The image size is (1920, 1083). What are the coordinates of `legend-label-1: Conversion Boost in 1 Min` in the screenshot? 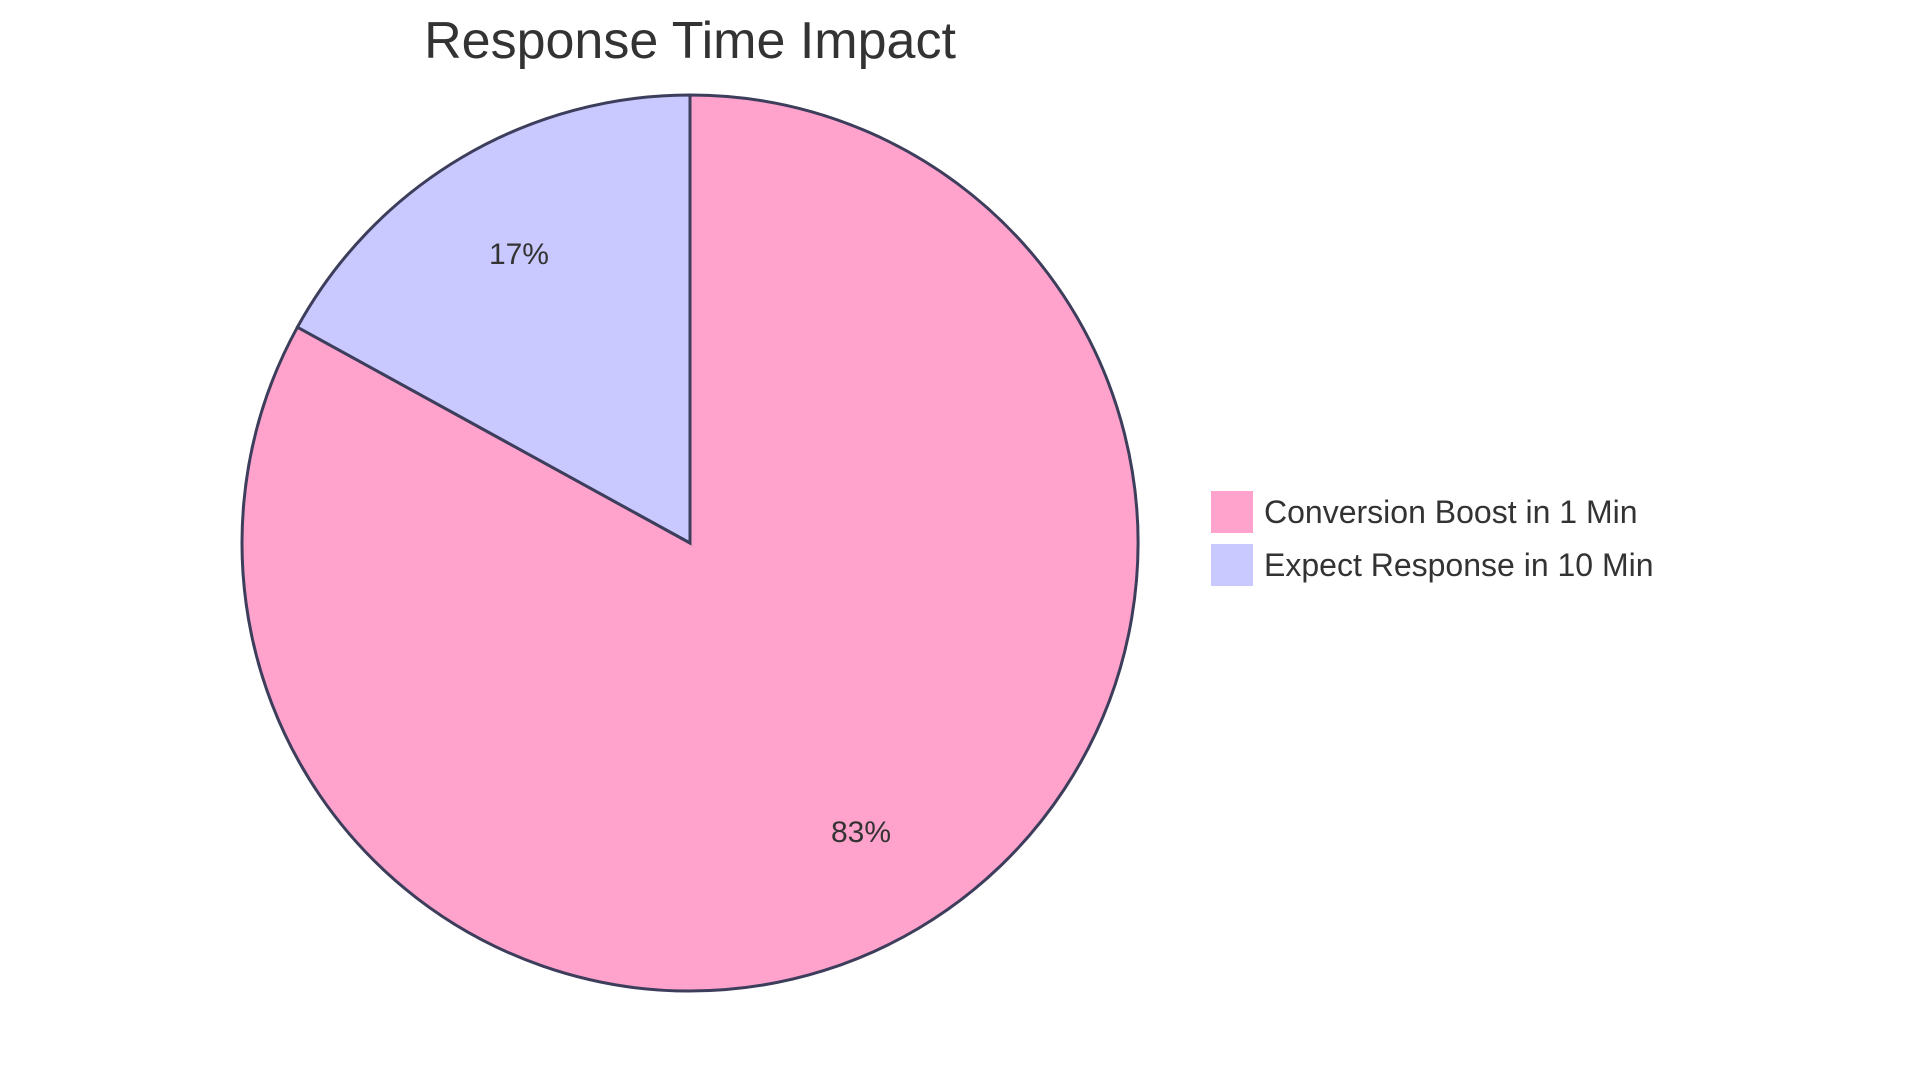 It's located at (1451, 512).